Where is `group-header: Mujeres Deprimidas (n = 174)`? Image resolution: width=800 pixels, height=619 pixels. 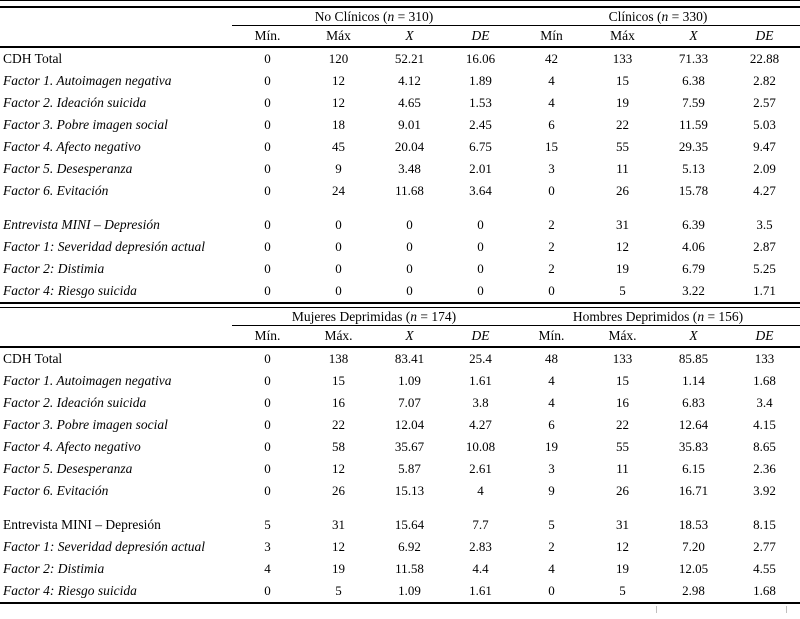 group-header: Mujeres Deprimidas (n = 174) is located at coordinates (374, 316).